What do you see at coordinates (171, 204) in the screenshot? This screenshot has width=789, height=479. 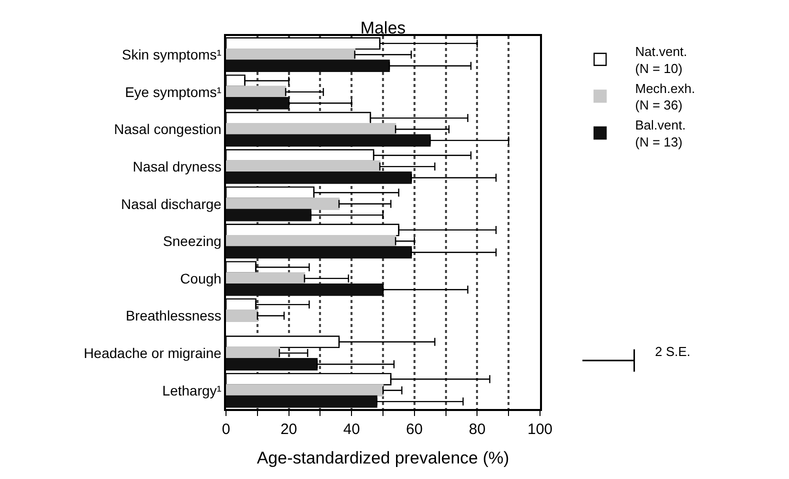 I see `y-tick-label: Nasal discharge` at bounding box center [171, 204].